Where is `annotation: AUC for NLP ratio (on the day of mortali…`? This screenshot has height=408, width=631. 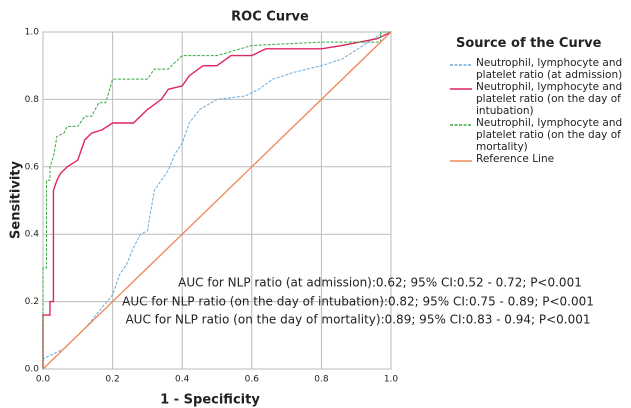 annotation: AUC for NLP ratio (on the day of mortali… is located at coordinates (357, 320).